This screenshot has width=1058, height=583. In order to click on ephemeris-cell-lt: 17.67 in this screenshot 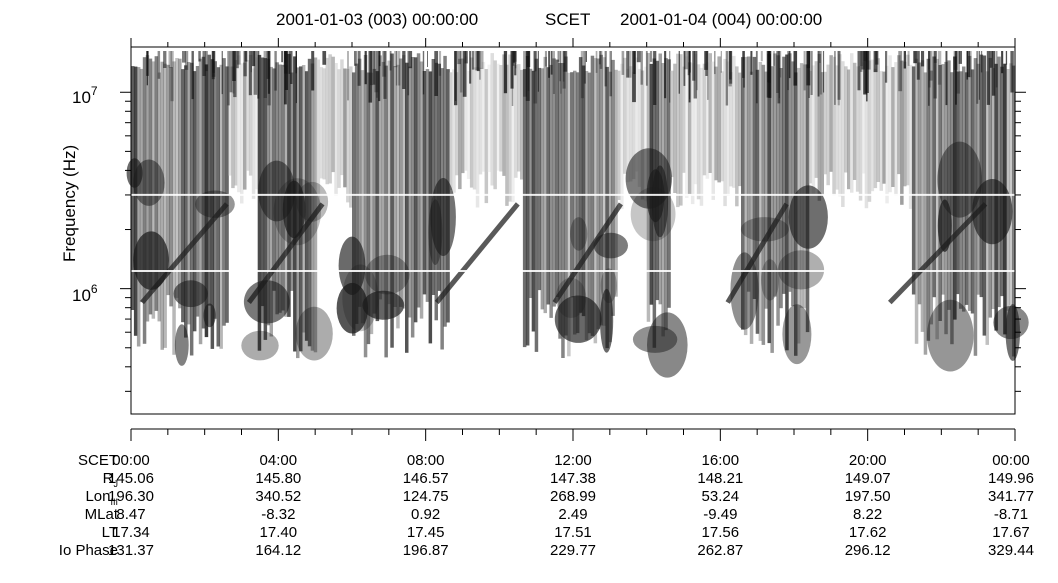, I will do `click(1011, 532)`.